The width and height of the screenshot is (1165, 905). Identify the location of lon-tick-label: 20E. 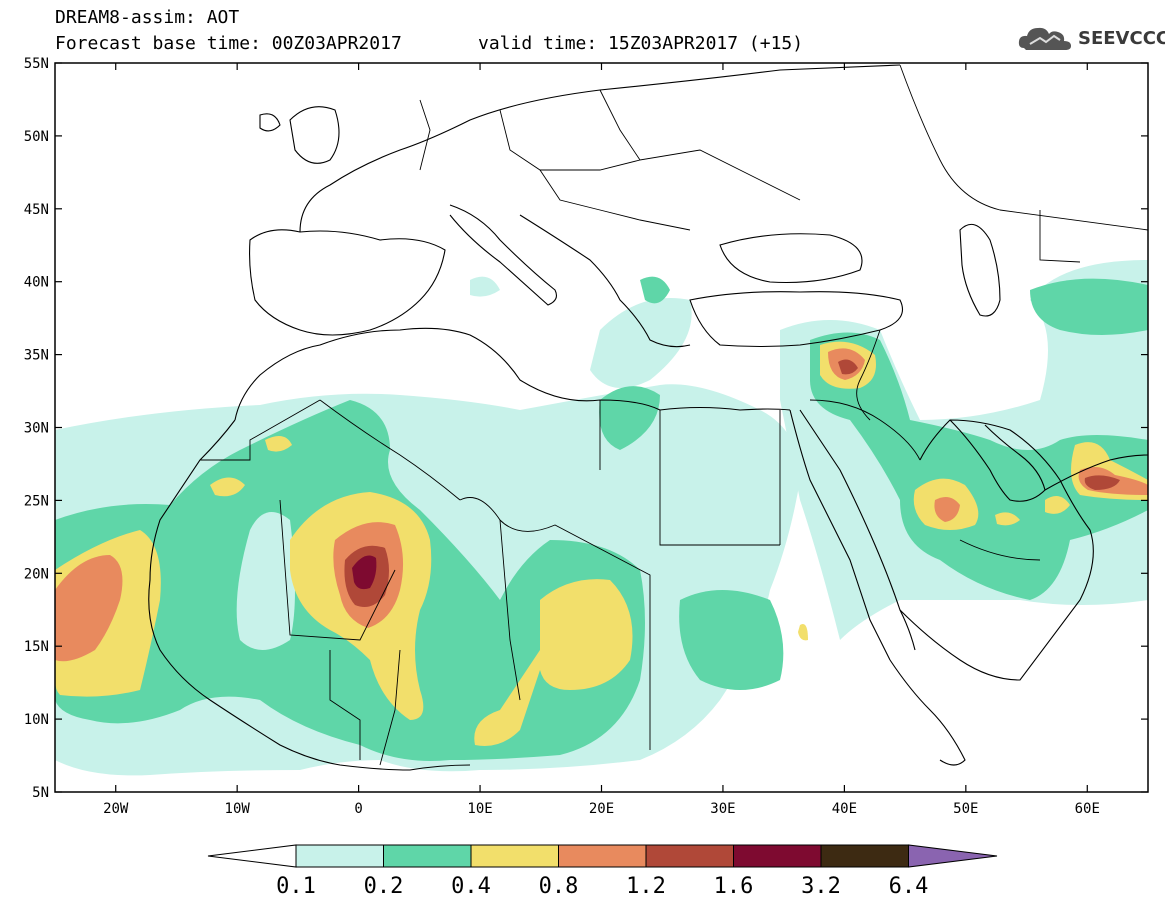
(601, 809).